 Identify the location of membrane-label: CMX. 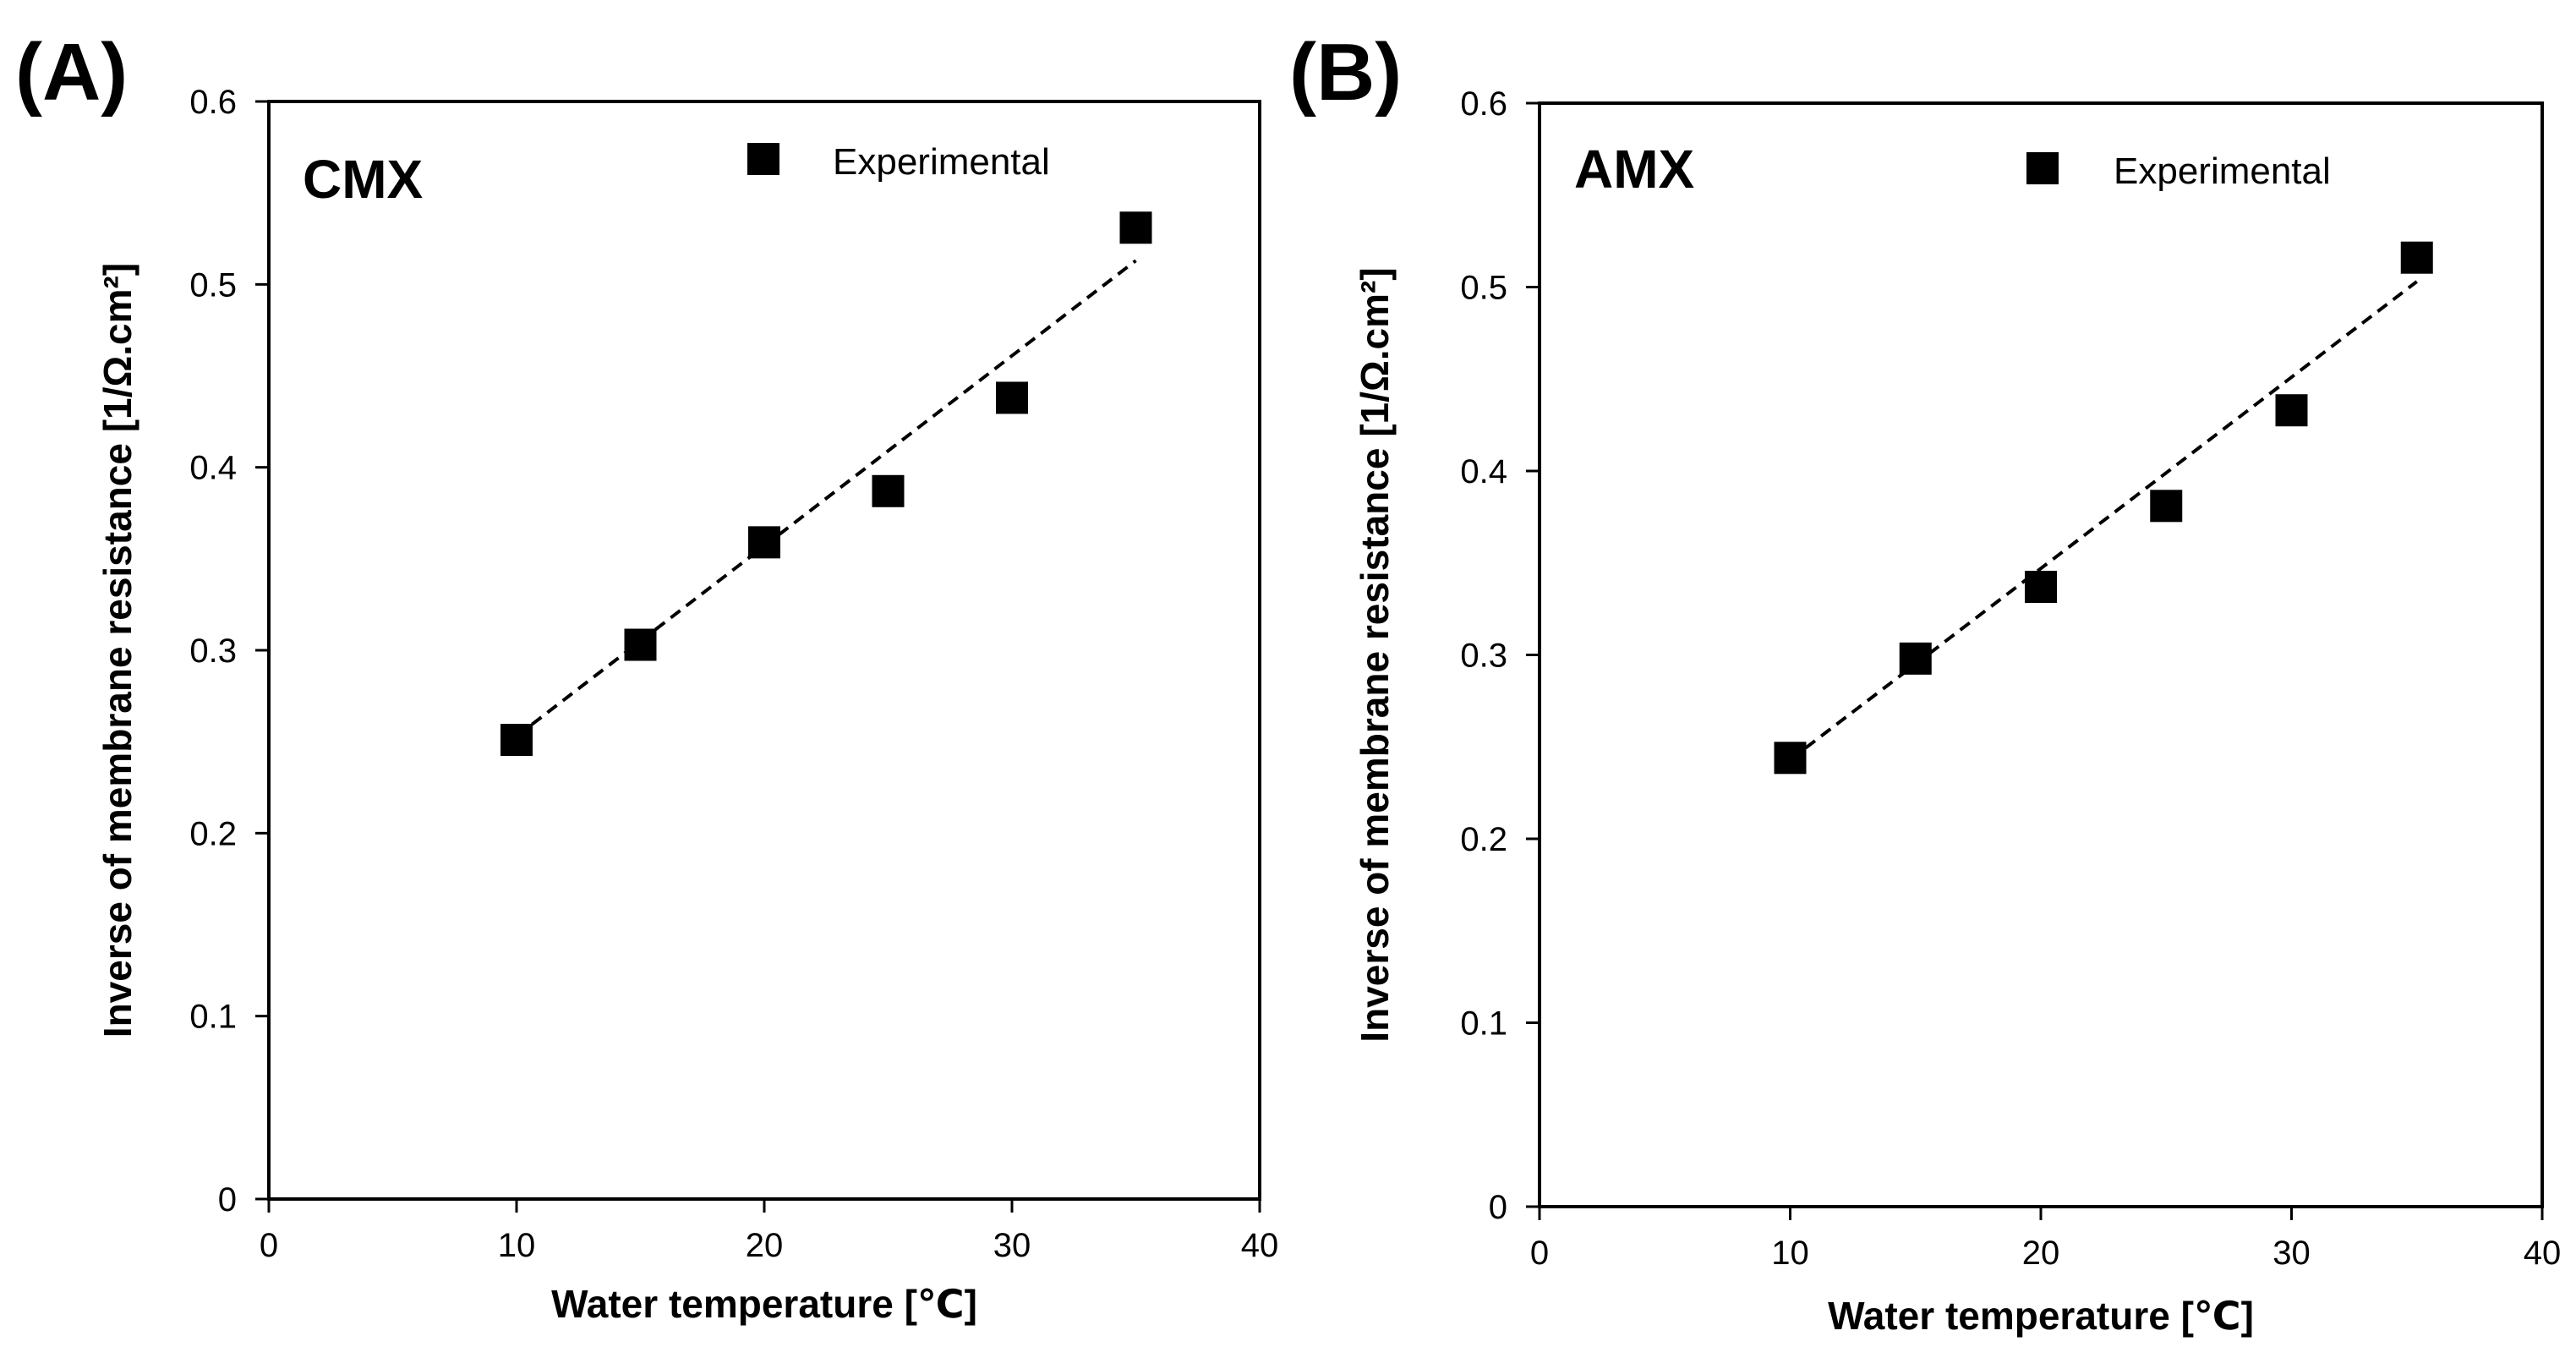
(364, 179).